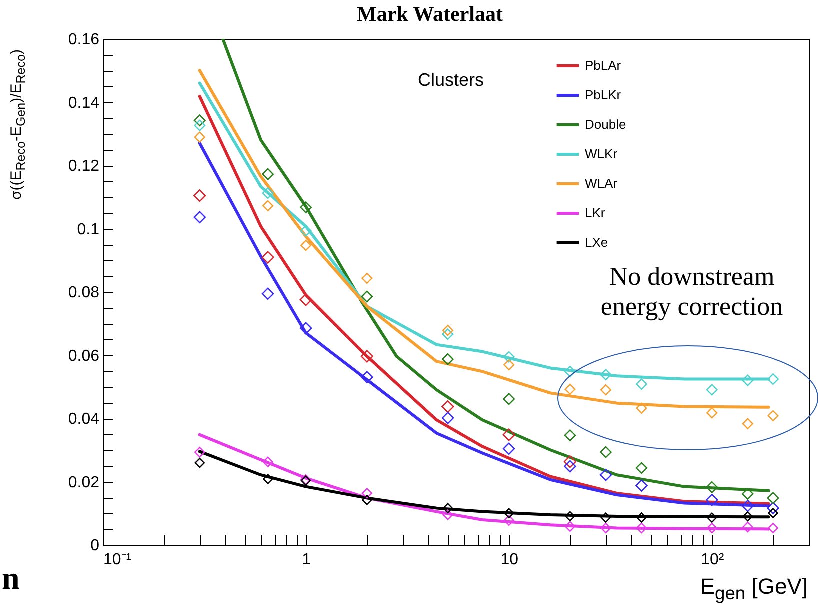 This screenshot has height=609, width=818. I want to click on y-tick-label: 0.1, so click(88, 229).